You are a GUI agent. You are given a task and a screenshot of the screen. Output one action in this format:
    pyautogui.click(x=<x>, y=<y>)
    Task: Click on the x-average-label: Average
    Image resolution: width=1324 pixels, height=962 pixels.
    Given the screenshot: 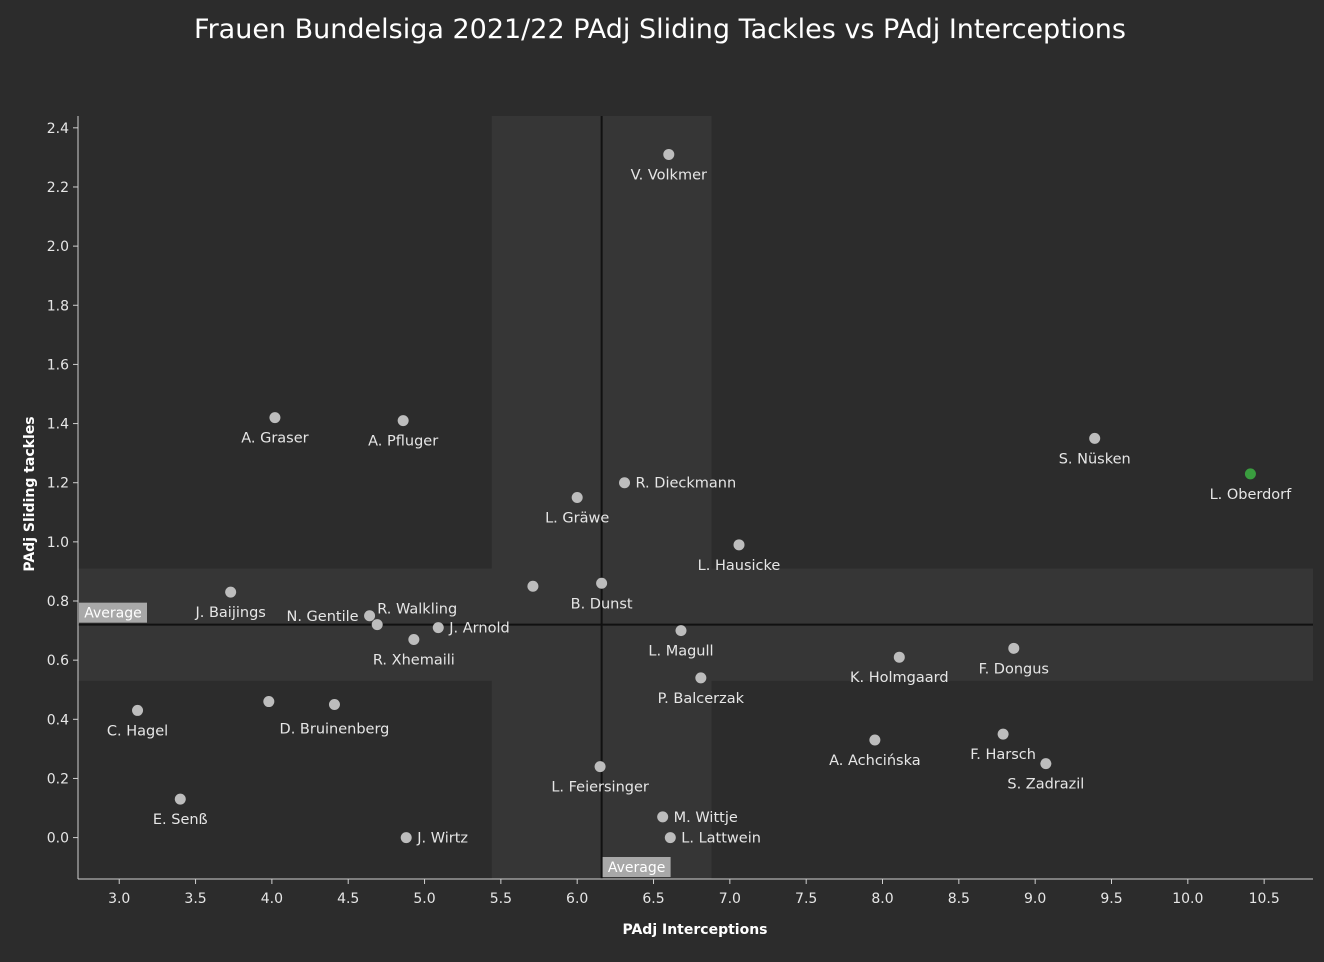 What is the action you would take?
    pyautogui.click(x=636, y=867)
    